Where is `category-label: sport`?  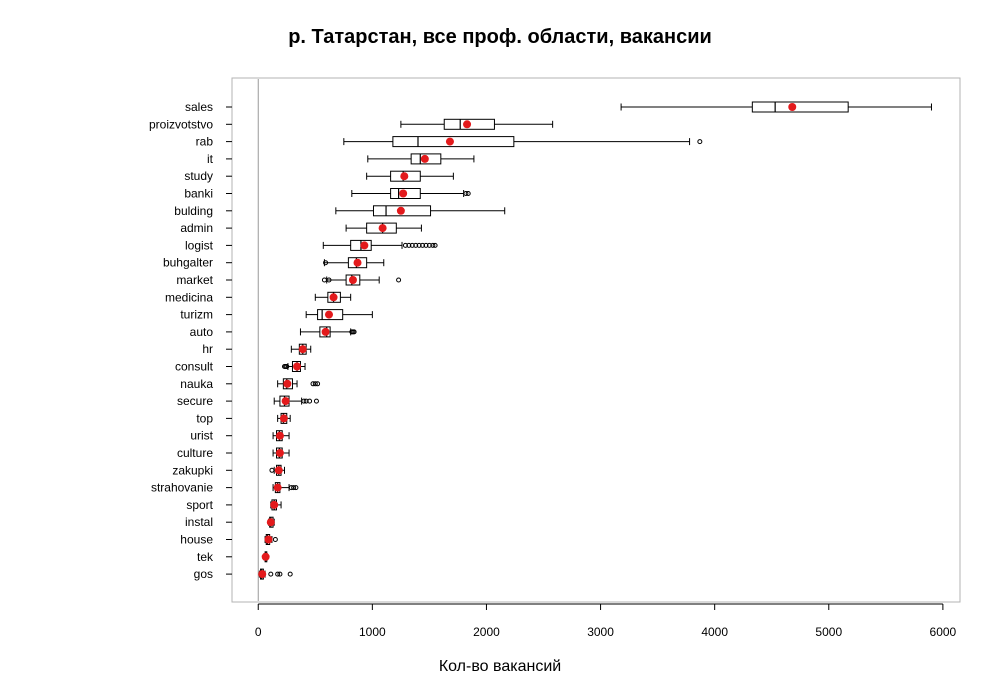
category-label: sport is located at coordinates (199, 505).